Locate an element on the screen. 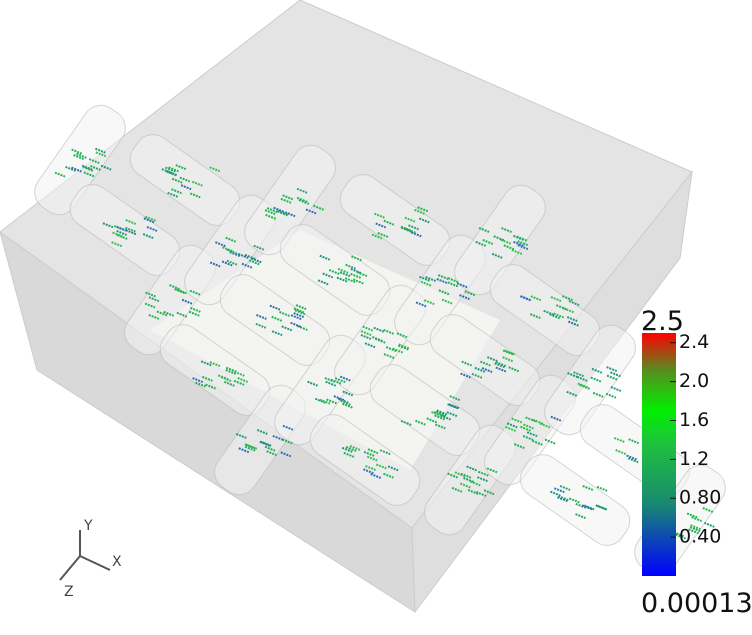  color-legend: 2.5 0.00013 2.4 2.0 1.6 1.2 0.80 0.40 is located at coordinates (696, 462).